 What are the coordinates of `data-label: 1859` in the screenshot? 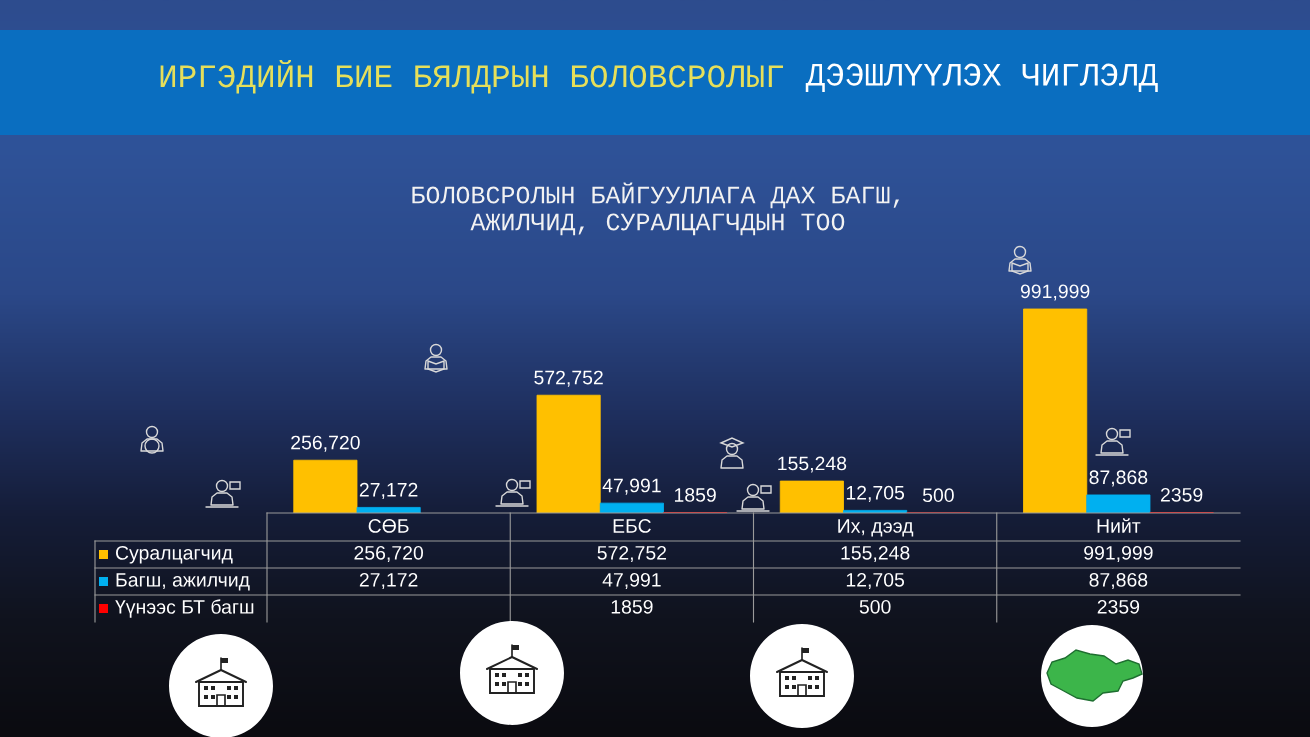 It's located at (632, 606).